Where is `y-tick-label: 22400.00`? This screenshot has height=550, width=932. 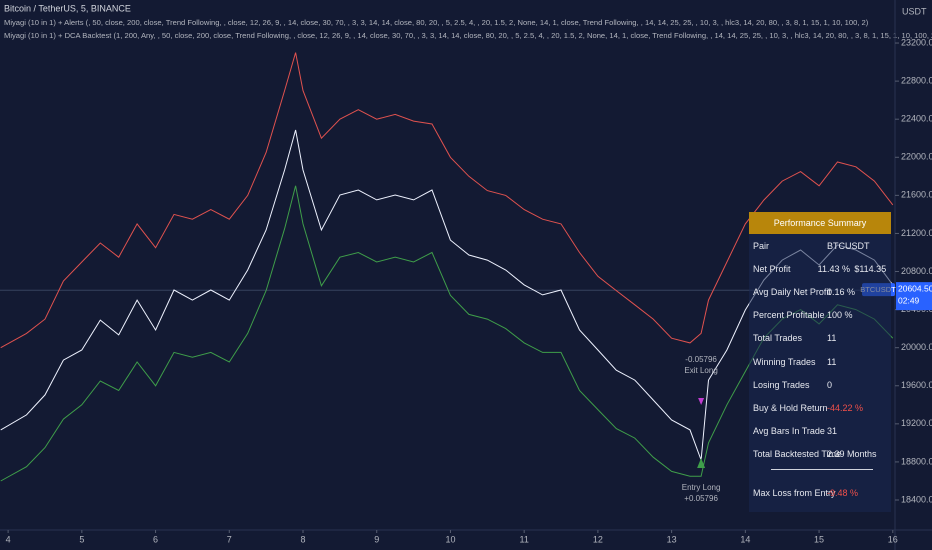
y-tick-label: 22400.00 is located at coordinates (916, 119).